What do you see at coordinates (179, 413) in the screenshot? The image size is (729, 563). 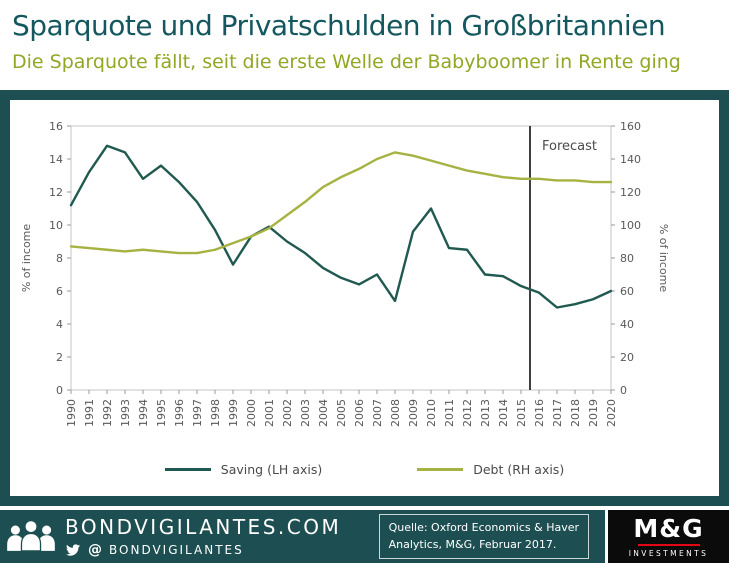 I see `svg-text: 1996` at bounding box center [179, 413].